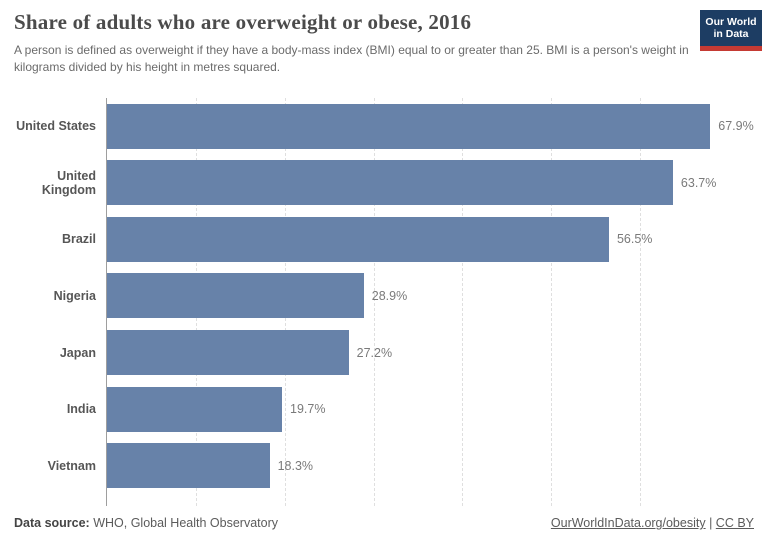 Image resolution: width=768 pixels, height=542 pixels. I want to click on country-label: Vietnam, so click(71, 465).